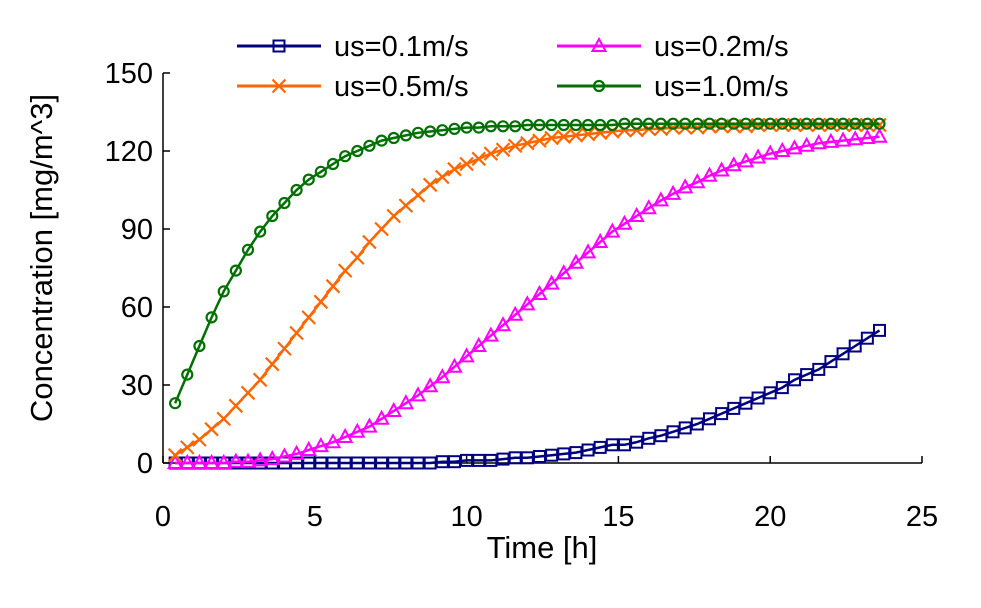 The height and width of the screenshot is (608, 981). What do you see at coordinates (129, 74) in the screenshot?
I see `y-tick-label: 150` at bounding box center [129, 74].